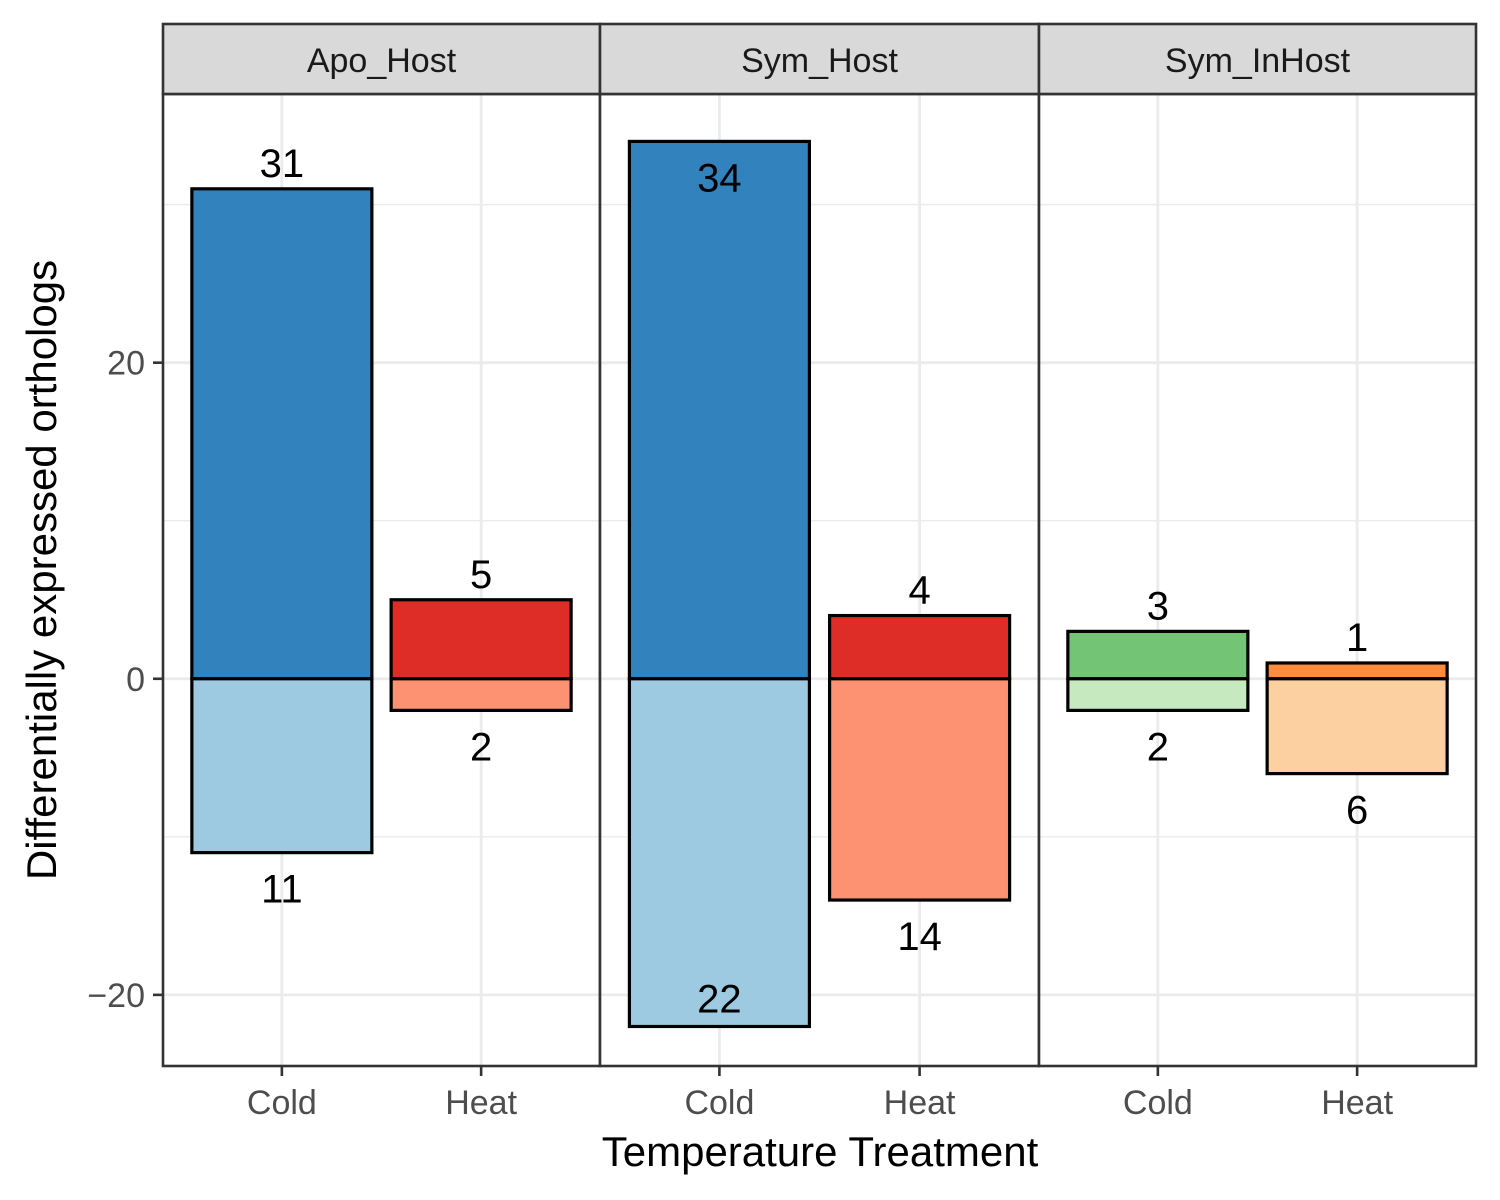 The image size is (1500, 1200). I want to click on y-tick-label: 20, so click(126, 364).